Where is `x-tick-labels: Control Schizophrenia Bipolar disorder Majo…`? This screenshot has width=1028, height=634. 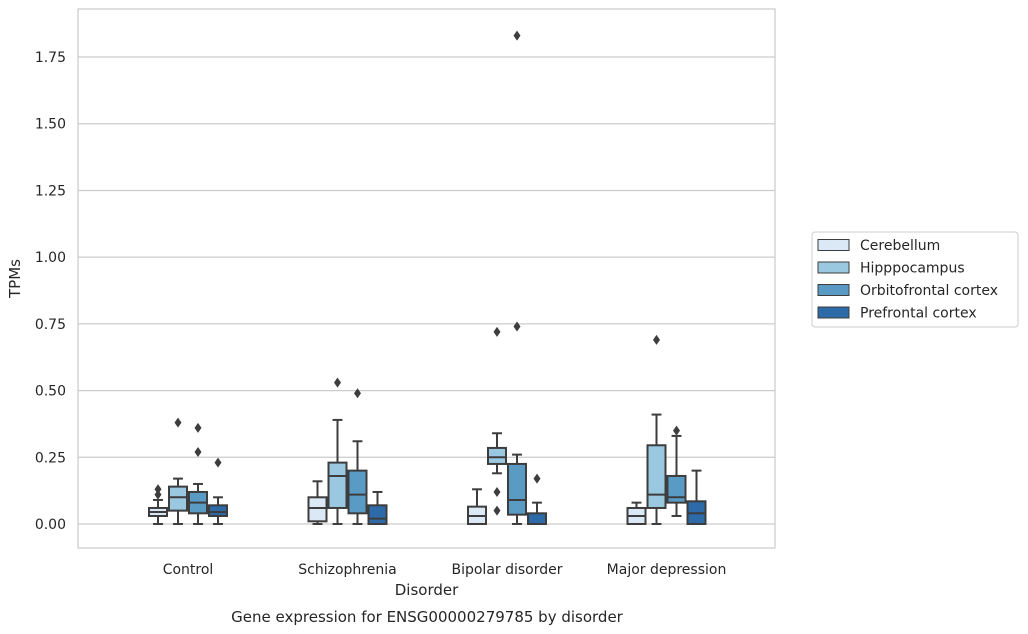 x-tick-labels: Control Schizophrenia Bipolar disorder Majo… is located at coordinates (445, 570).